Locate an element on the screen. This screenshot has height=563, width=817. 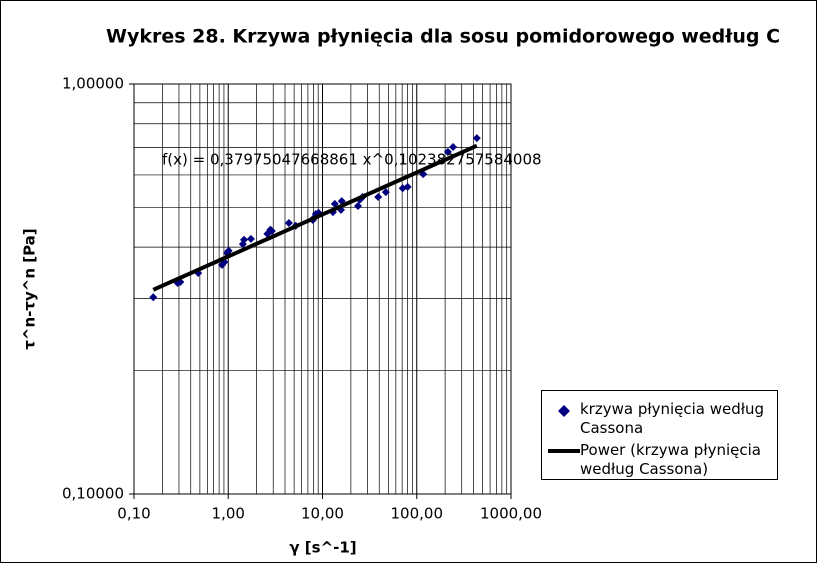
legend-label: Power (krzywa płynięcia według Cassona) is located at coordinates (670, 459).